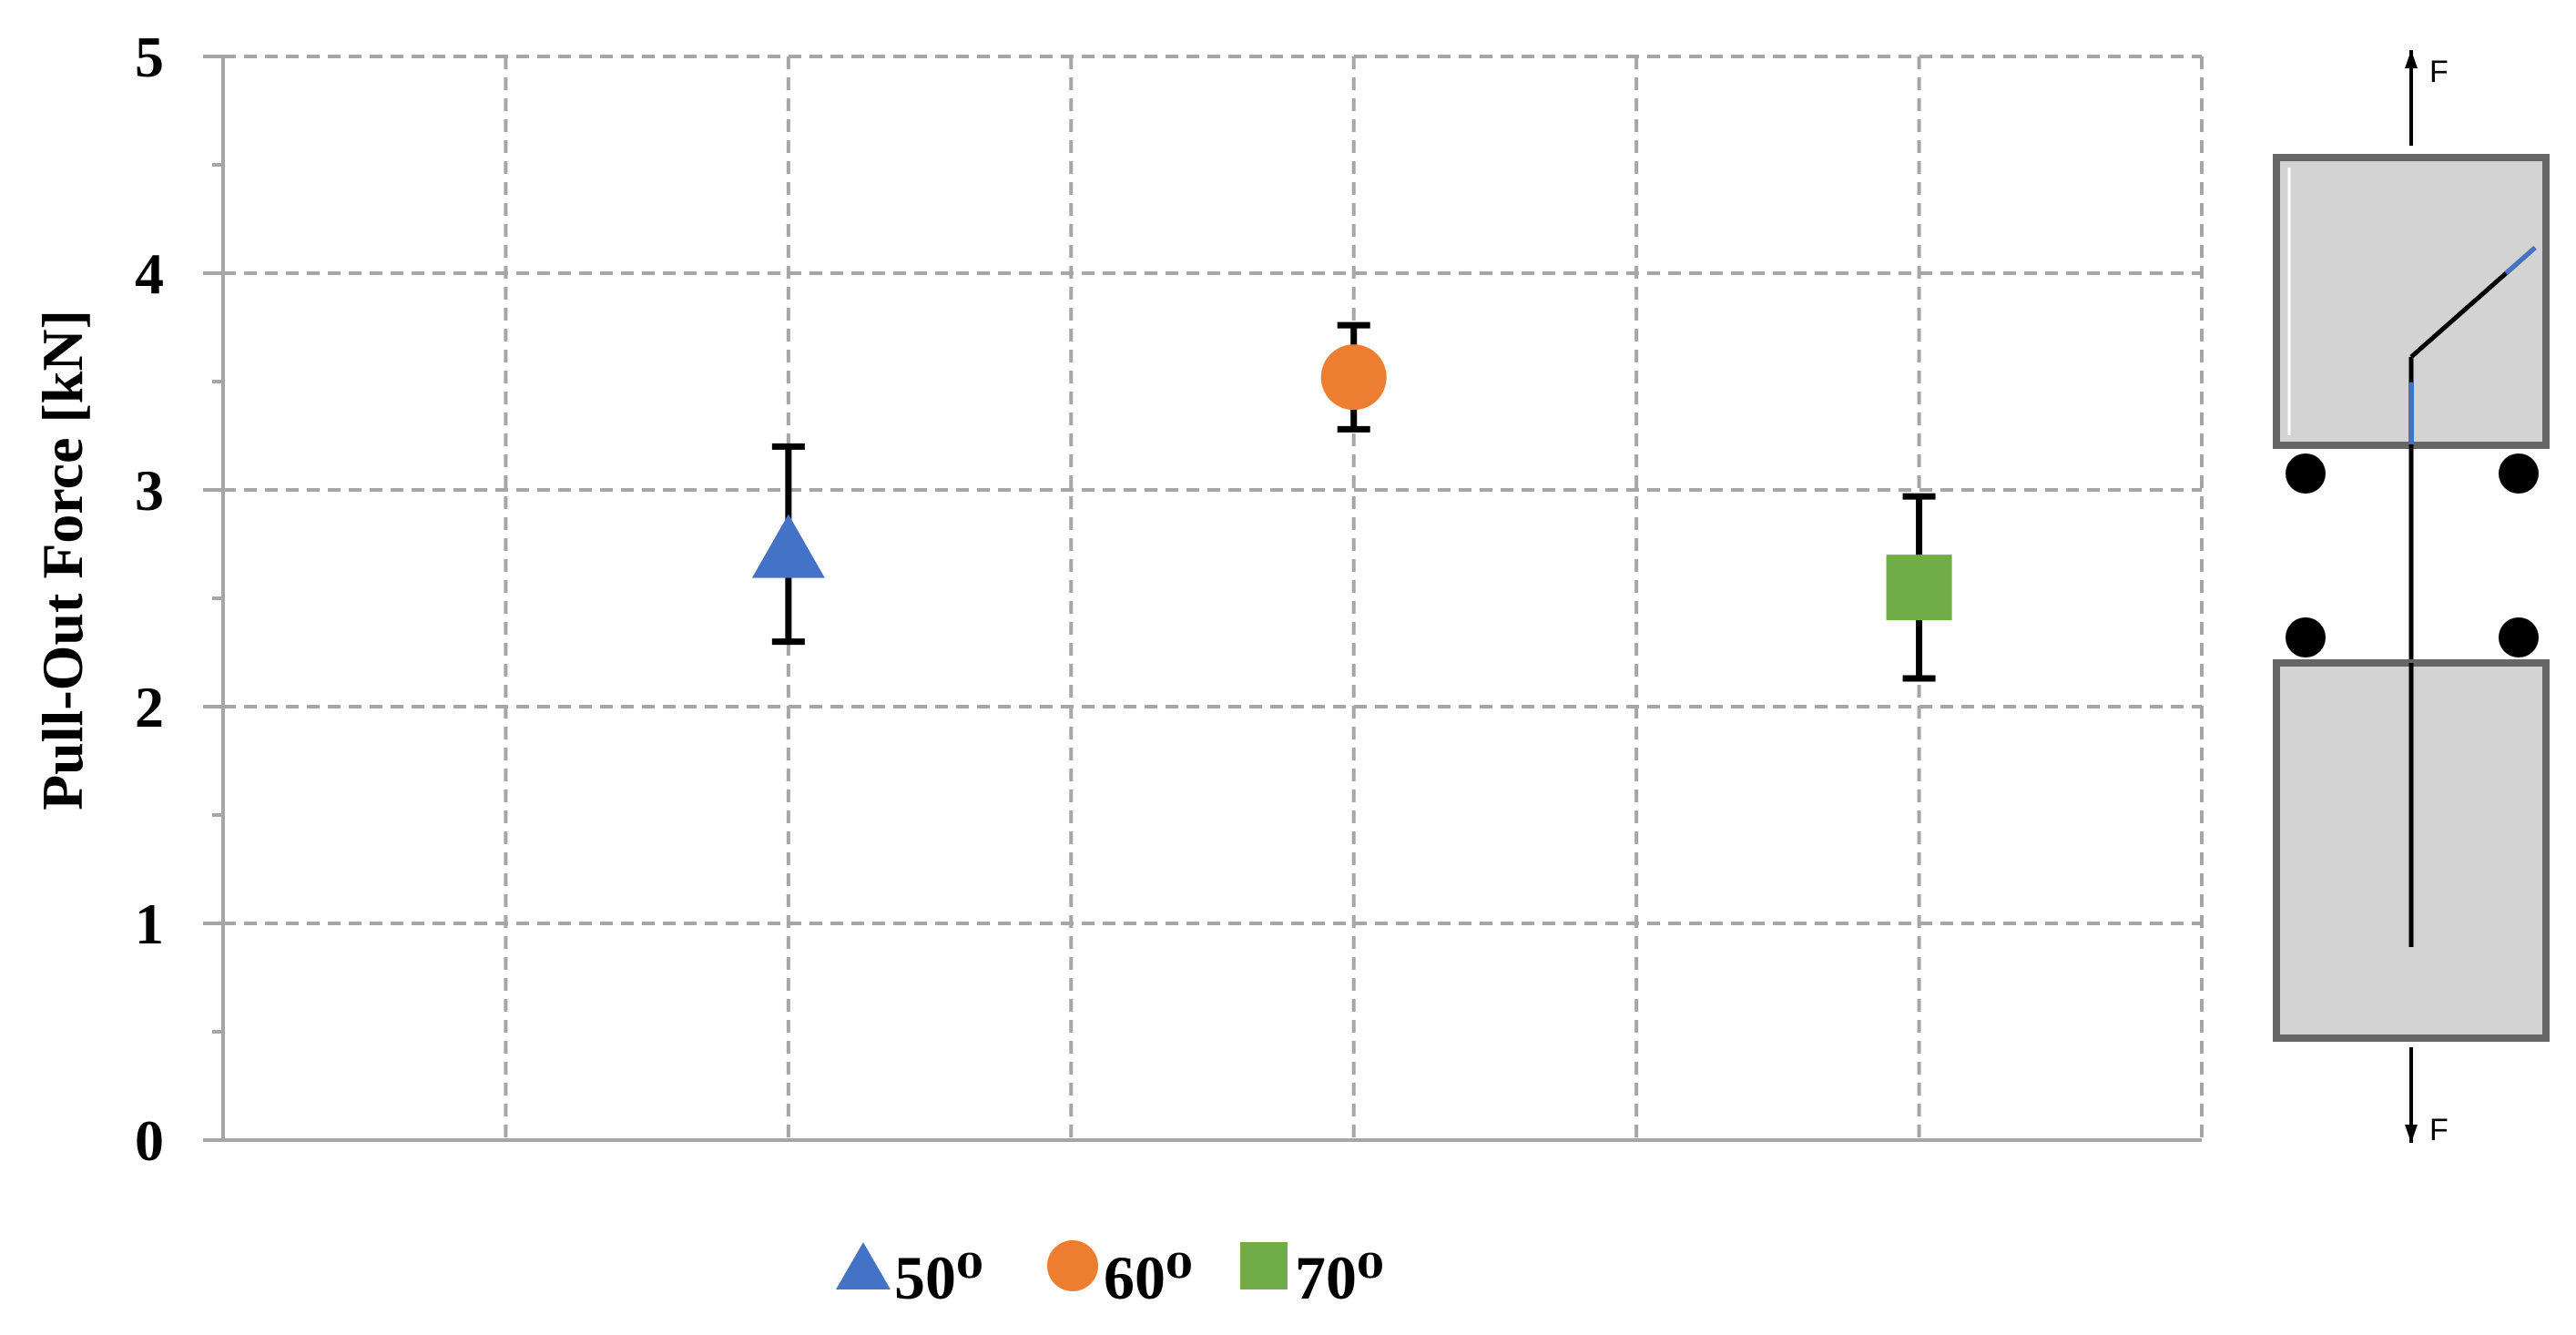  What do you see at coordinates (2439, 1130) in the screenshot?
I see `bottom-force-label: F` at bounding box center [2439, 1130].